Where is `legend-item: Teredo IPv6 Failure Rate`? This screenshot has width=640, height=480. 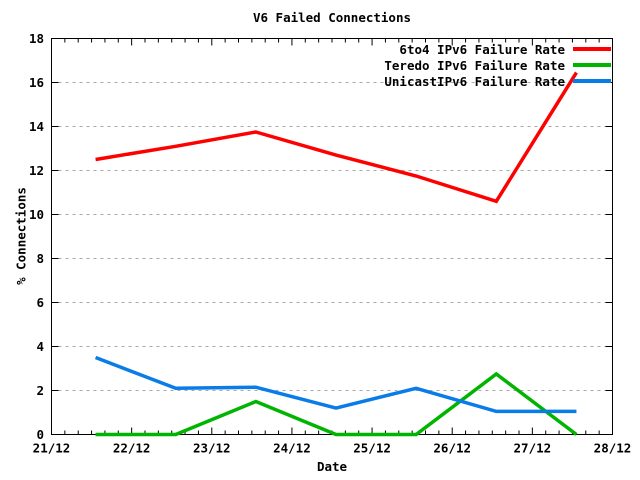
legend-item: Teredo IPv6 Failure Rate is located at coordinates (497, 65).